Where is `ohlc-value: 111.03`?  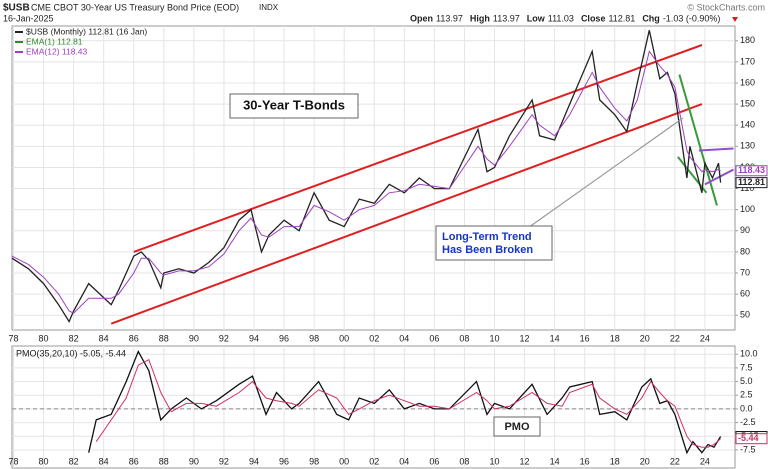 ohlc-value: 111.03 is located at coordinates (561, 18).